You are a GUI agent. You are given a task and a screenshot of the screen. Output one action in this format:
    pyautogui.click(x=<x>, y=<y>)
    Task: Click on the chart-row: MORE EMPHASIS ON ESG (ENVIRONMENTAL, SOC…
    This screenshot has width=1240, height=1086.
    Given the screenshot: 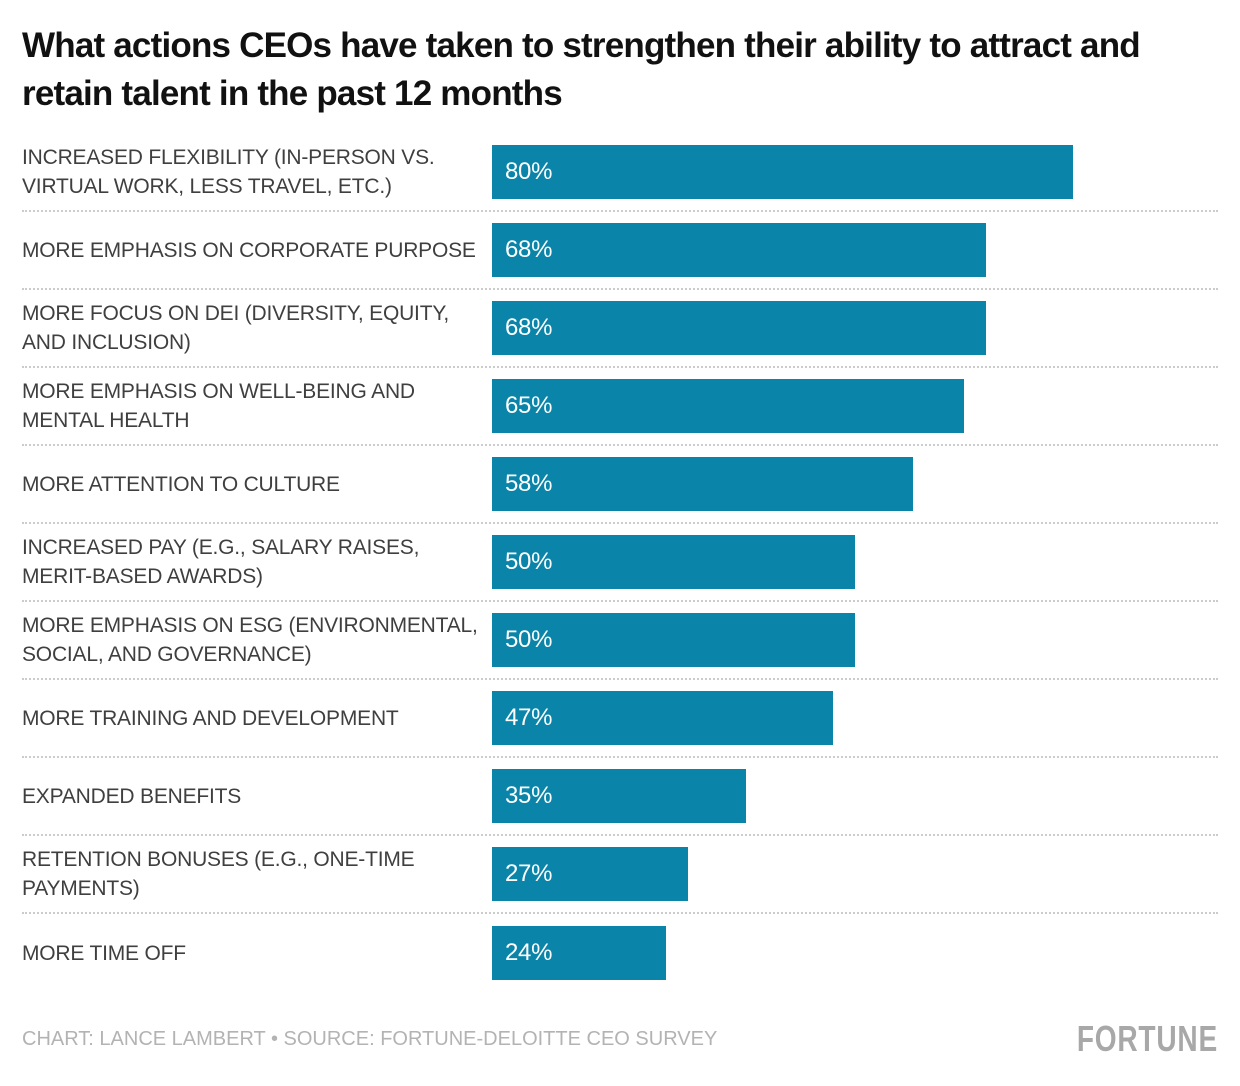 What is the action you would take?
    pyautogui.click(x=620, y=641)
    